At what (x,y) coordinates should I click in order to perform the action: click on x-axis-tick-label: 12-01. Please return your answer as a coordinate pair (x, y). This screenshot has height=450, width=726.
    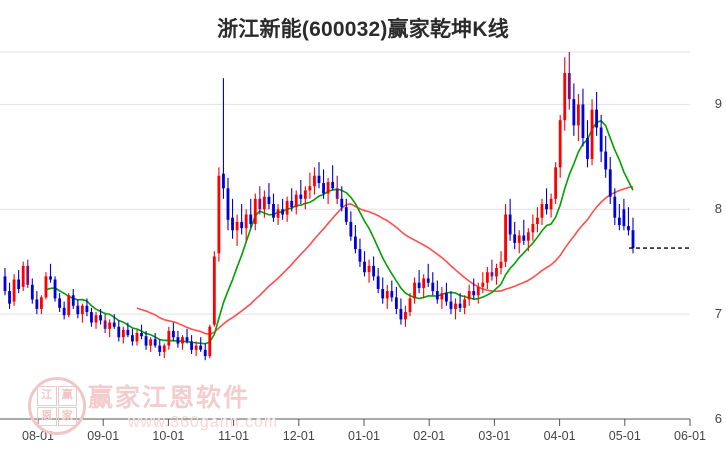
    Looking at the image, I should click on (298, 436).